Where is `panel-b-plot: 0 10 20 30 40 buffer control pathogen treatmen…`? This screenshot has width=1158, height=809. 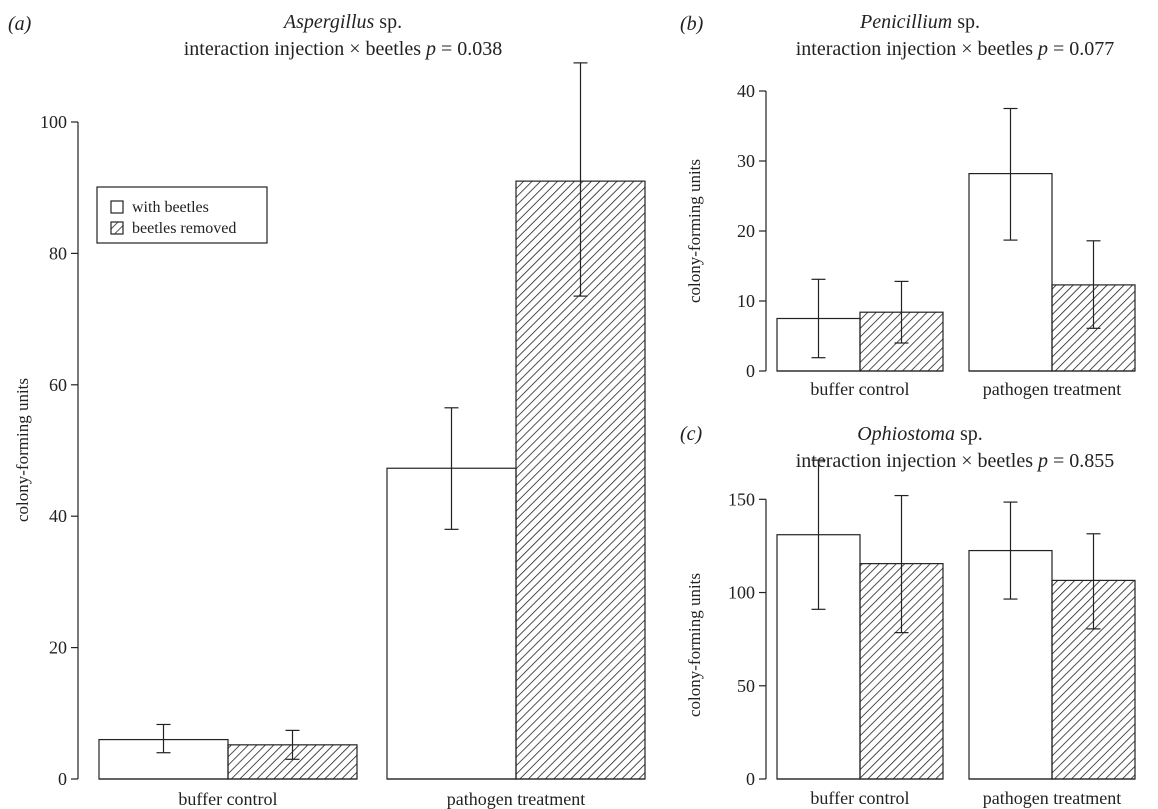
panel-b-plot: 0 10 20 30 40 buffer control pathogen treatmen… is located at coordinates (936, 240).